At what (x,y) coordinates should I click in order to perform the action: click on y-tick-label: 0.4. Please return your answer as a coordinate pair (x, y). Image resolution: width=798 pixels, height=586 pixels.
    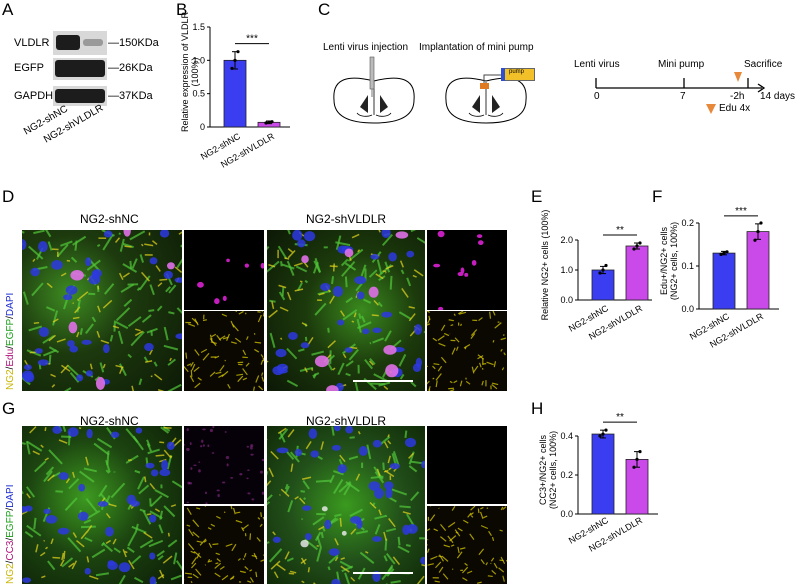
    Looking at the image, I should click on (566, 436).